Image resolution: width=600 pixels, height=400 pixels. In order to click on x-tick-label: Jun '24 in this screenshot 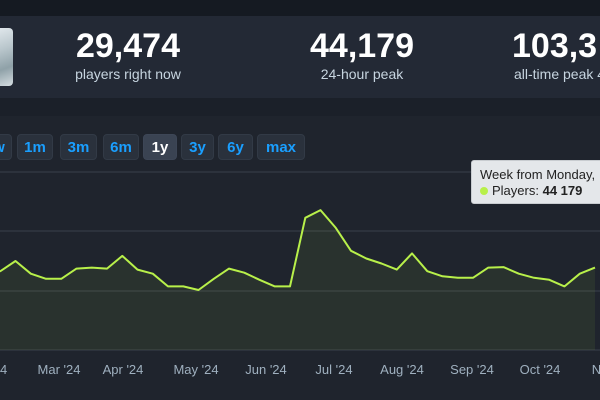, I will do `click(266, 369)`.